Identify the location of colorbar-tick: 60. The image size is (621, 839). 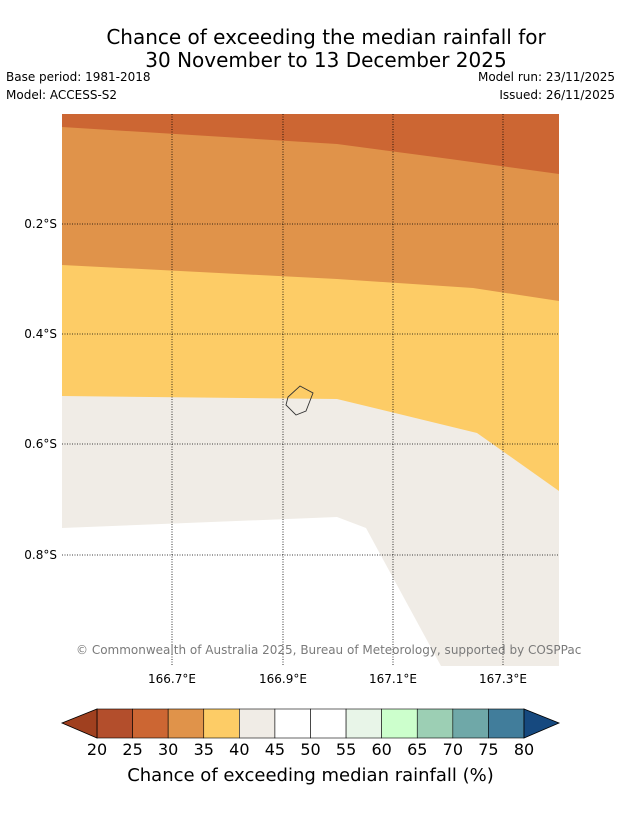
(381, 749).